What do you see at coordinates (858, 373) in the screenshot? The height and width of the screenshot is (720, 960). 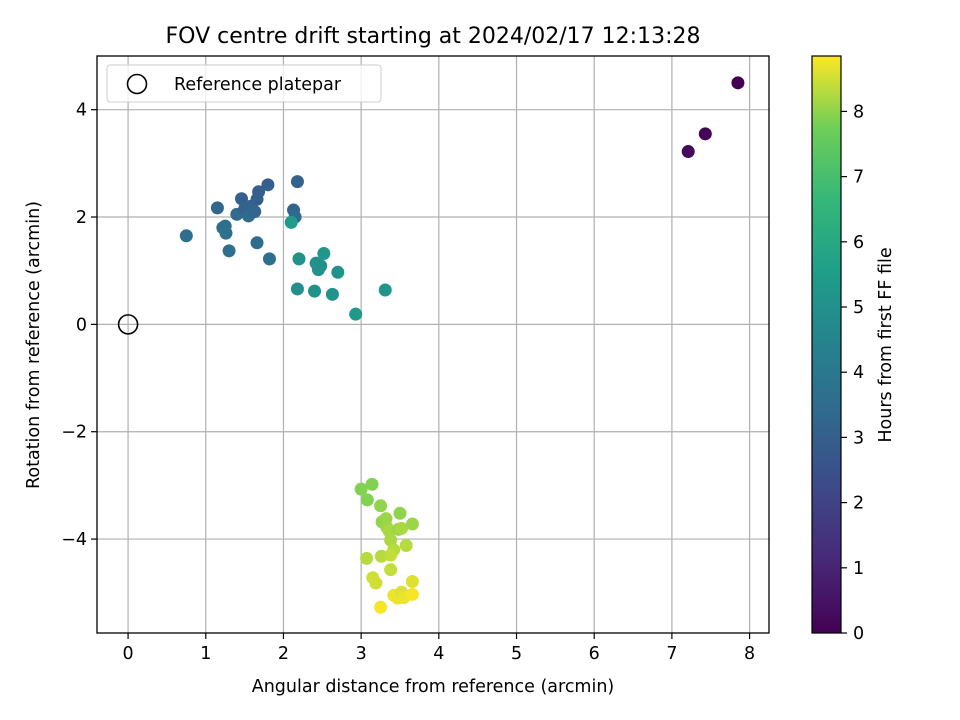 I see `colorbar-tick-label: 4` at bounding box center [858, 373].